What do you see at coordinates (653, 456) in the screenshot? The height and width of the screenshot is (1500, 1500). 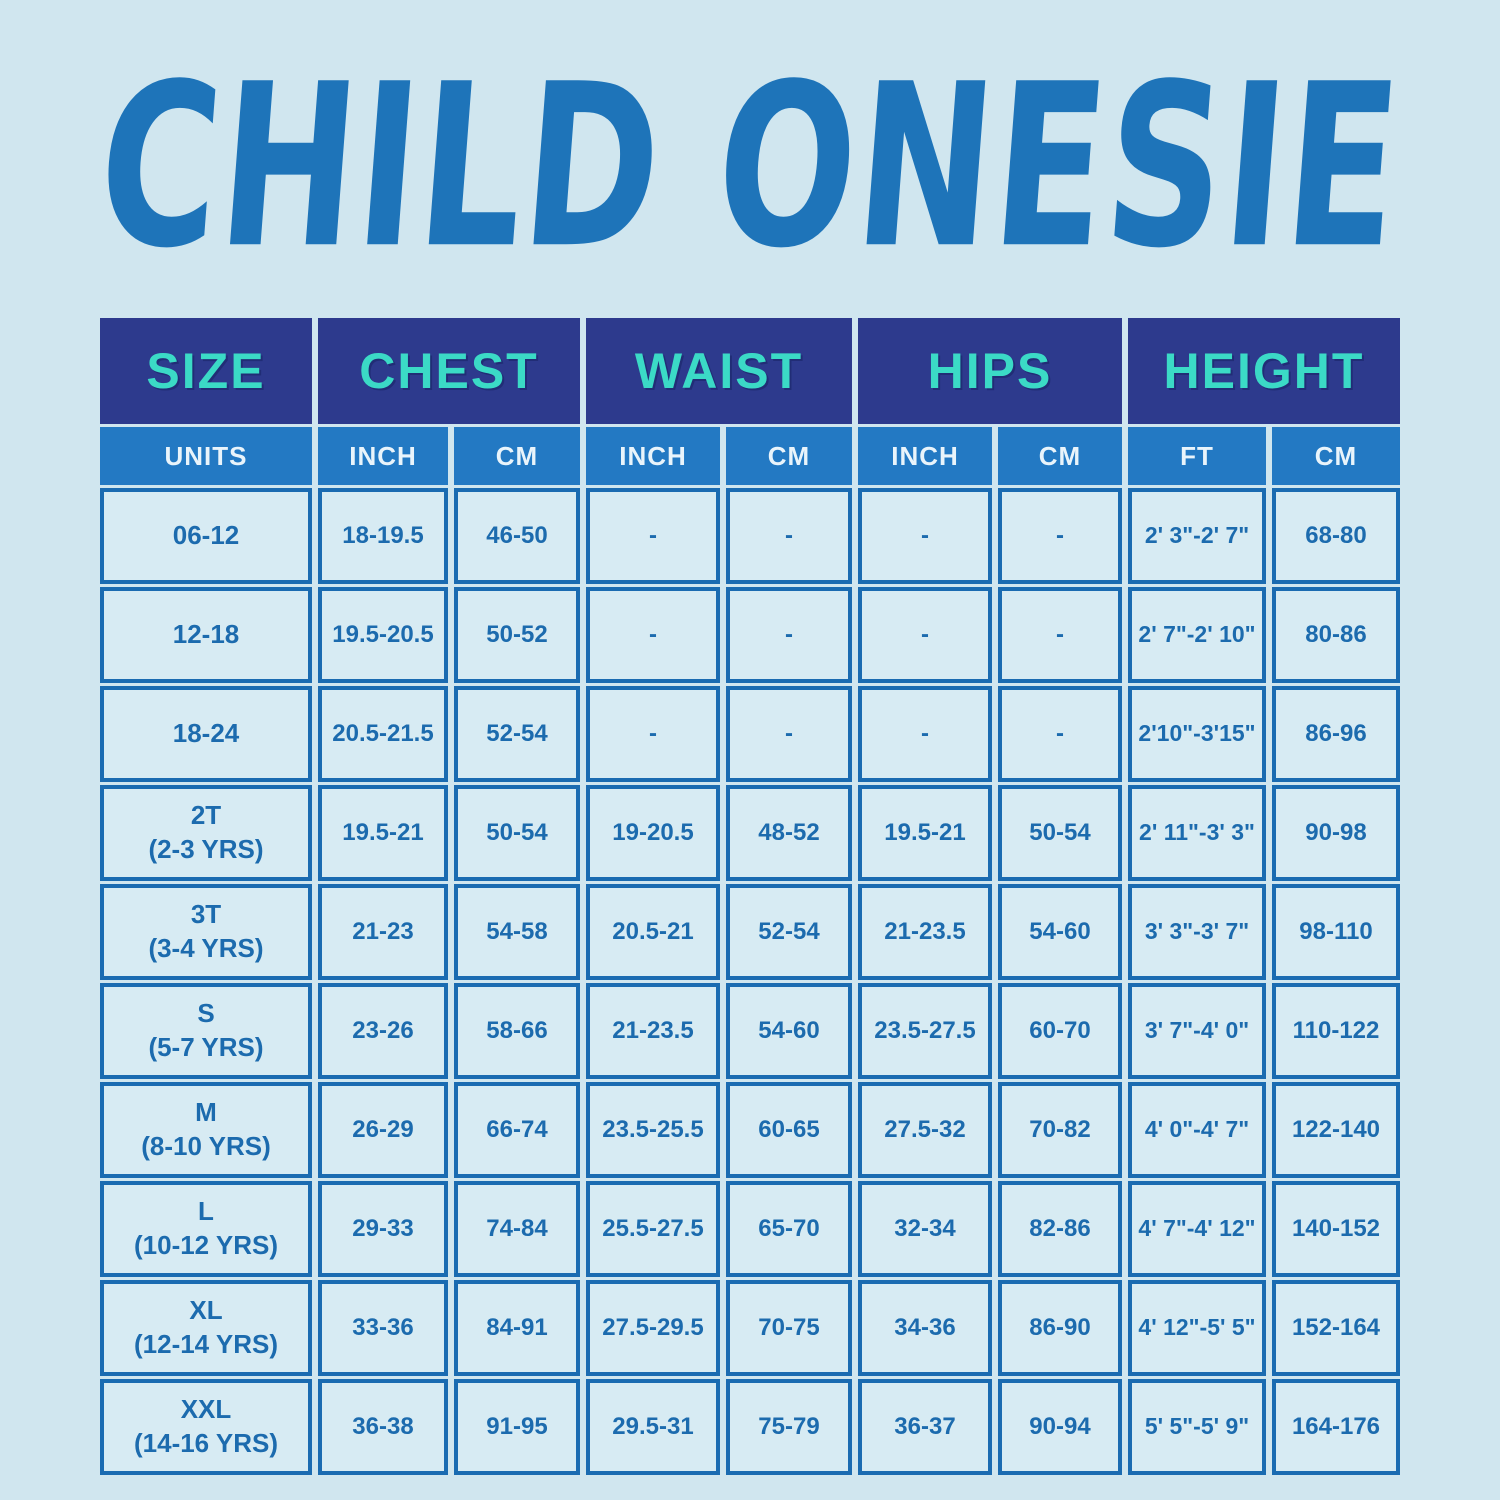 I see `column-header-waist-inch: INCH` at bounding box center [653, 456].